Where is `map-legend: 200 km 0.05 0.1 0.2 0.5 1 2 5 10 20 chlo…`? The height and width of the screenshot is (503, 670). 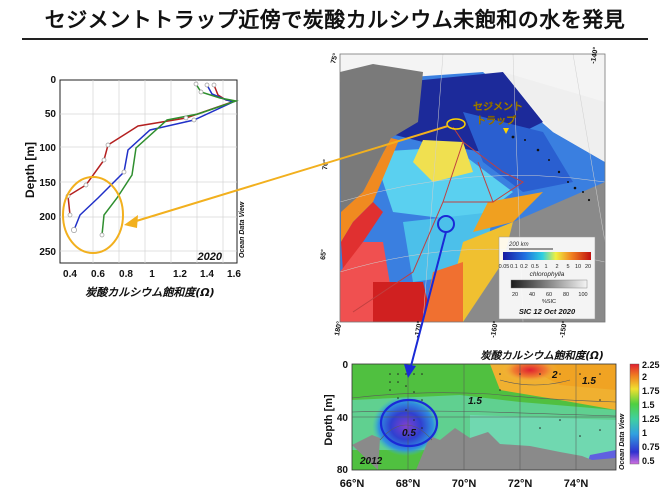 map-legend: 200 km 0.05 0.1 0.2 0.5 1 2 5 10 20 chlo… is located at coordinates (547, 278).